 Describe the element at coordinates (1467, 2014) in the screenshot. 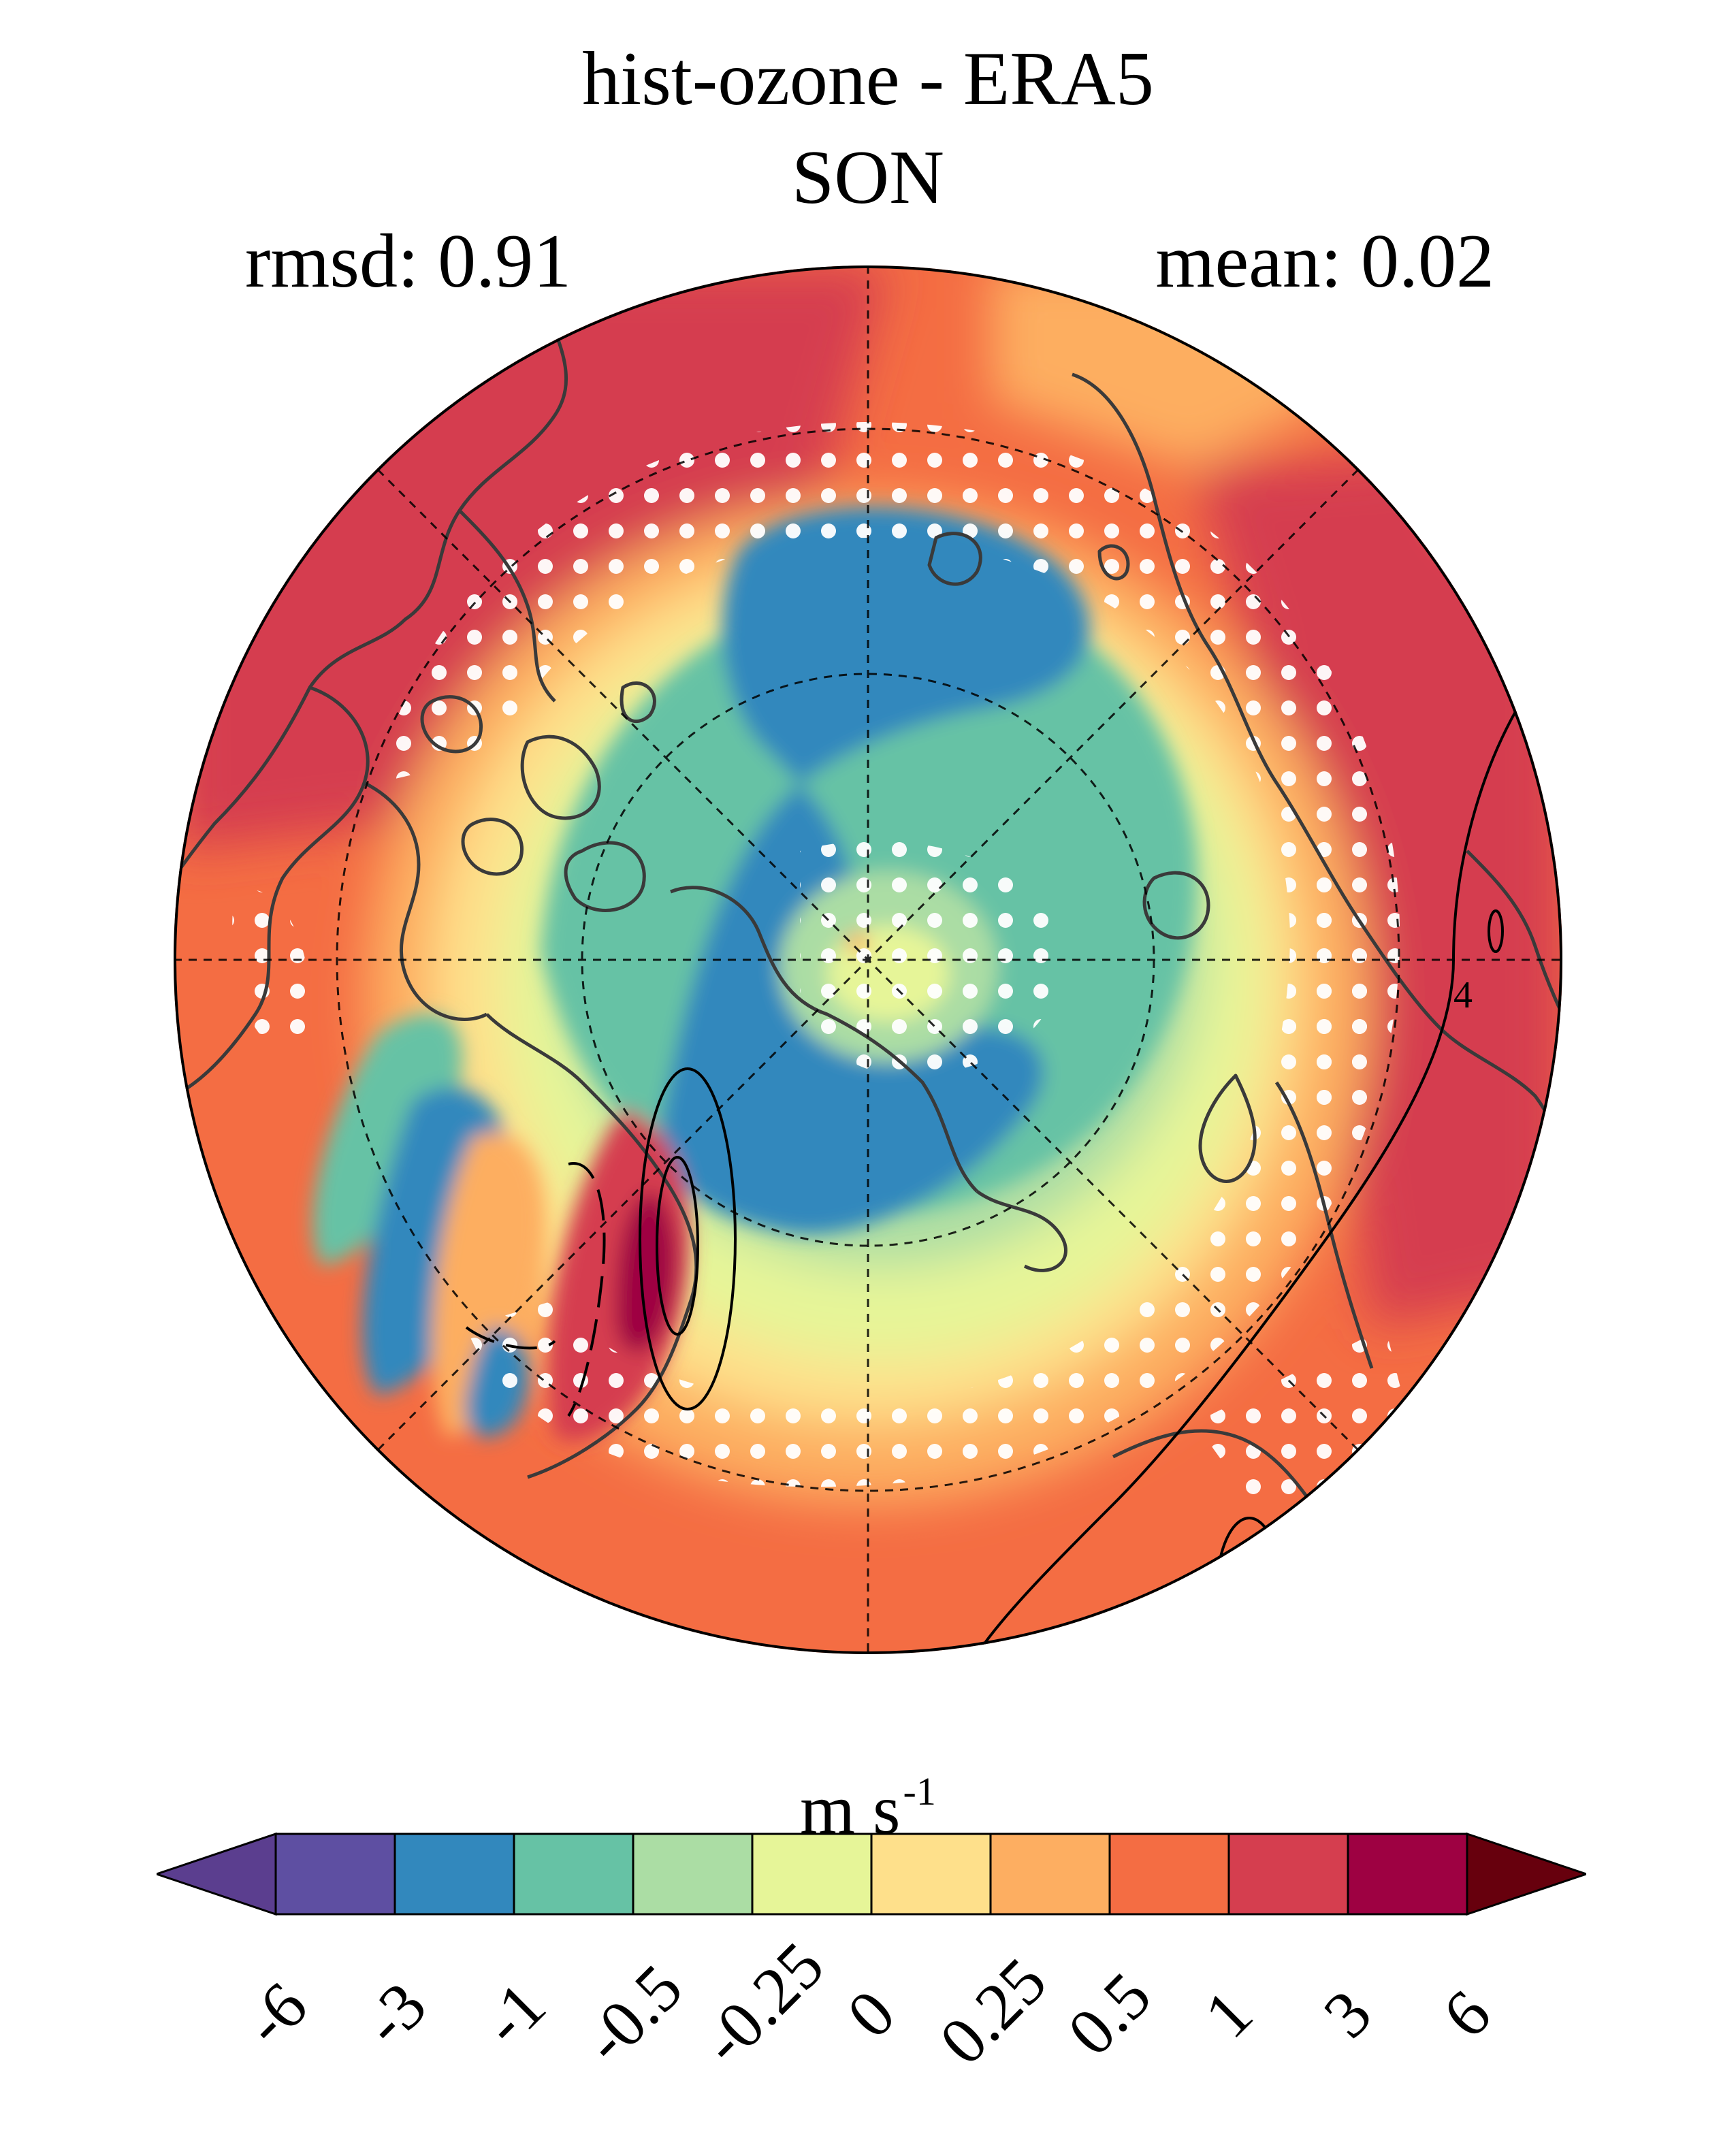

I see `colorbar-tick-label: 6` at that location.